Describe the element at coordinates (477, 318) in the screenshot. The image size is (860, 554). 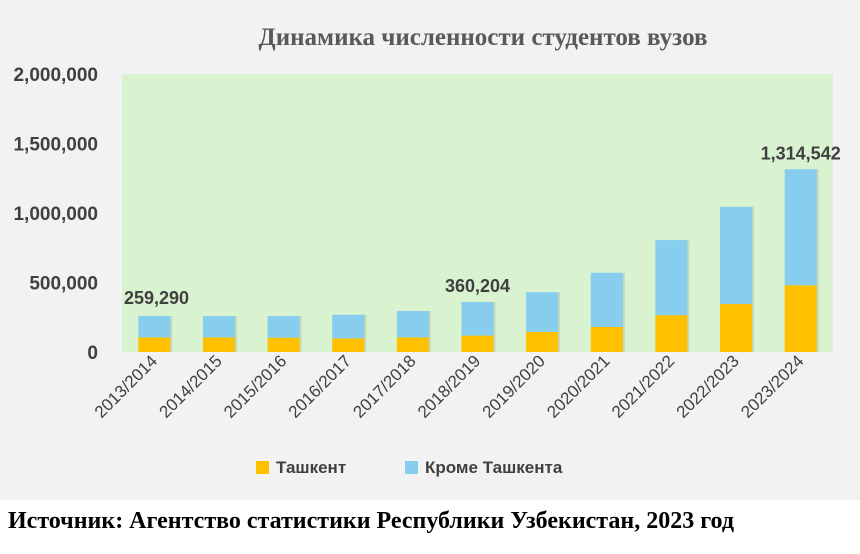
I see `bar-outside-tashkent-2018-2019` at that location.